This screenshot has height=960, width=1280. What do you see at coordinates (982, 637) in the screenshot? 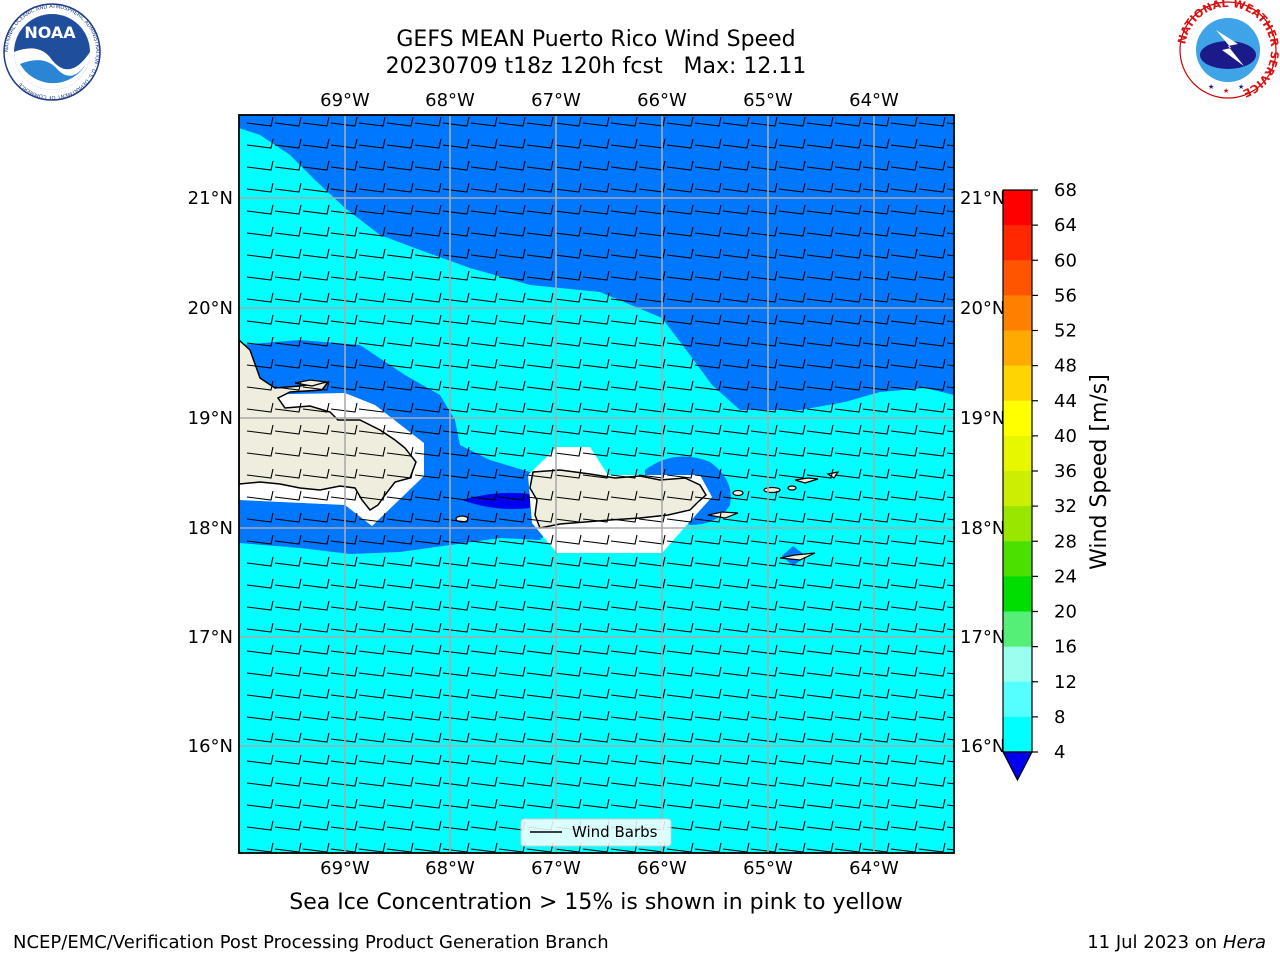
I see `lat-label-right: 17°N` at bounding box center [982, 637].